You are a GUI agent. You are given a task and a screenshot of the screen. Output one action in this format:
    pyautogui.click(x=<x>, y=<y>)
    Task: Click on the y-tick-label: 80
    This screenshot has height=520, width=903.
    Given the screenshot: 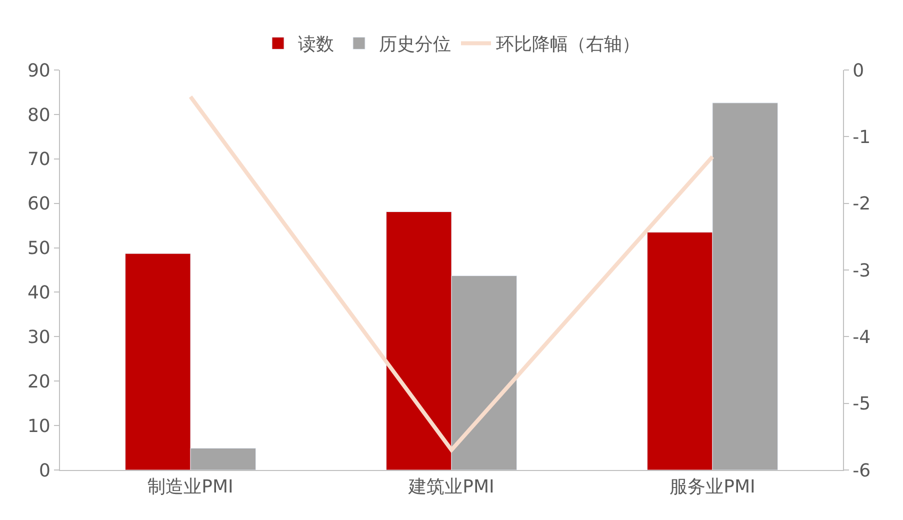 What is the action you would take?
    pyautogui.click(x=38, y=115)
    